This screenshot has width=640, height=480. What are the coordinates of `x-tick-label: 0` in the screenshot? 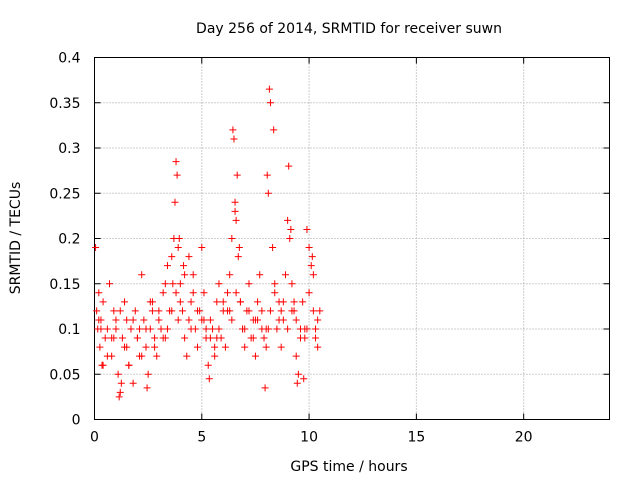 It's located at (94, 438).